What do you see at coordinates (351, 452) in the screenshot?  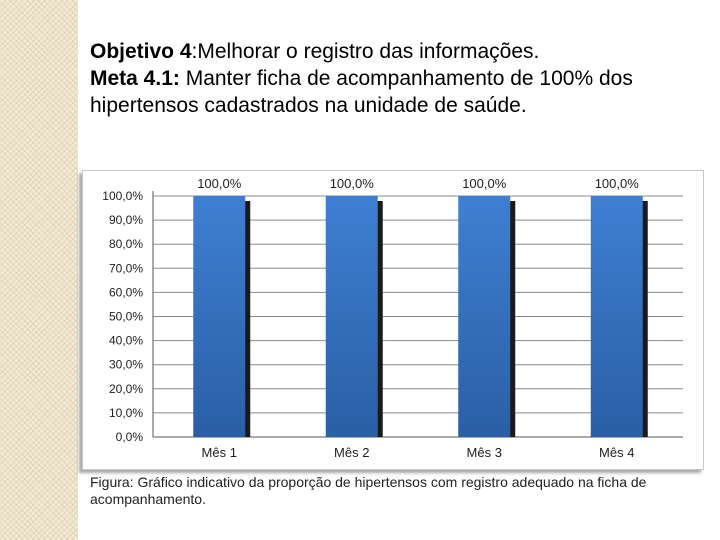 I see `x-tick-label: Mês 2` at bounding box center [351, 452].